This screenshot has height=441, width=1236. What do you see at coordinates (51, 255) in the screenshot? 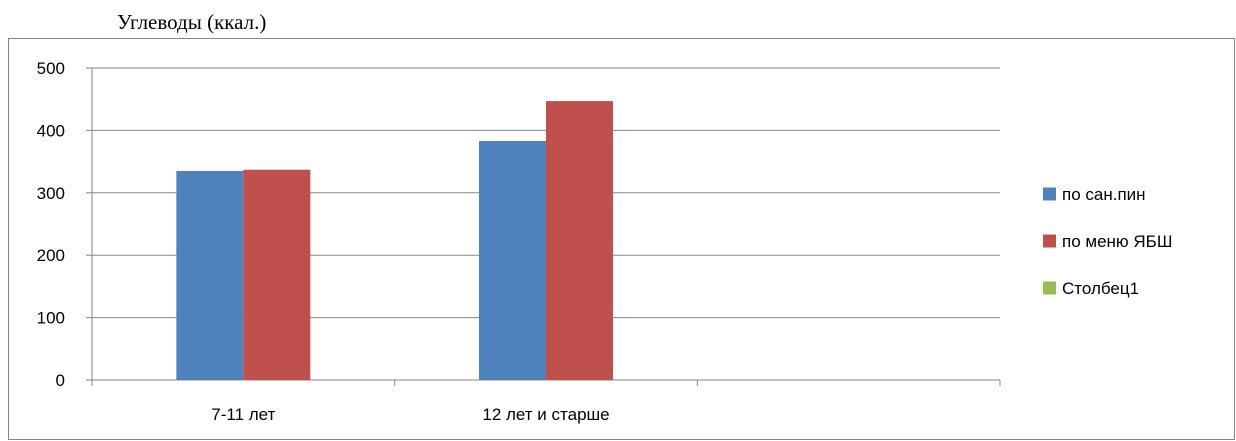
I see `y-tick-label: 200` at bounding box center [51, 255].